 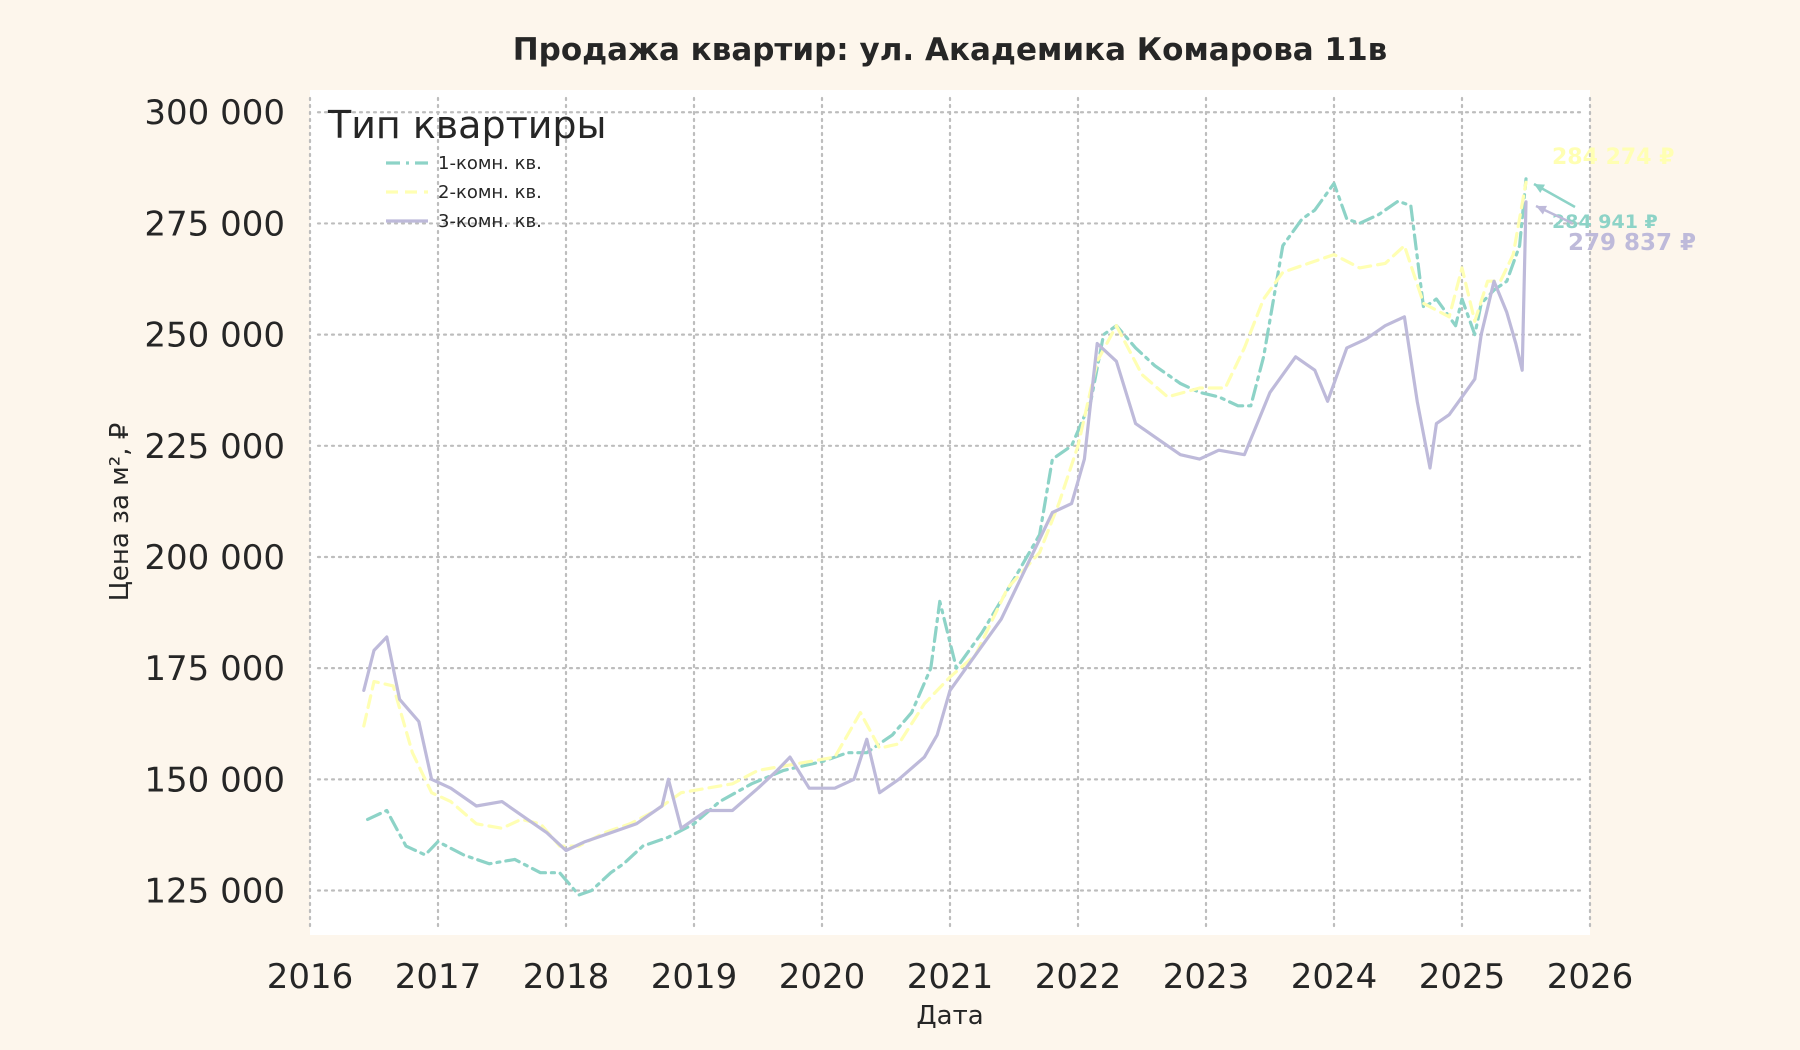 I want to click on y-tick-label: 250 000, so click(x=214, y=336).